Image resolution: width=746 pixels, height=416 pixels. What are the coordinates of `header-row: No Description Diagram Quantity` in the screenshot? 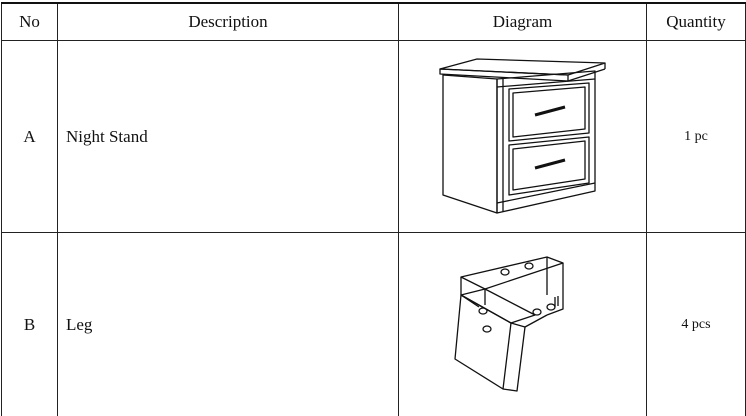 It's located at (374, 22).